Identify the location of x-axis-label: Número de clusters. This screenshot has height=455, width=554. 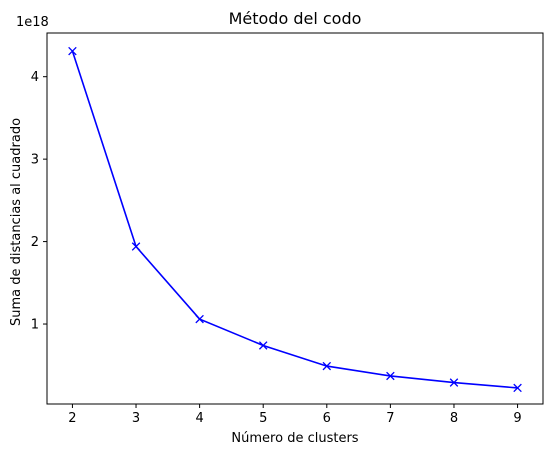
(294, 438).